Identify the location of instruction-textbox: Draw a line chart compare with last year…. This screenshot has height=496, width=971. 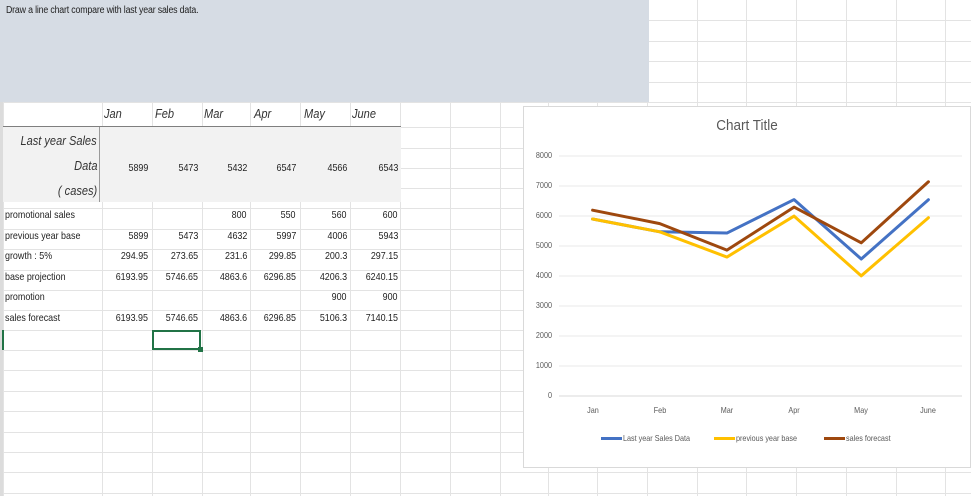
(324, 51).